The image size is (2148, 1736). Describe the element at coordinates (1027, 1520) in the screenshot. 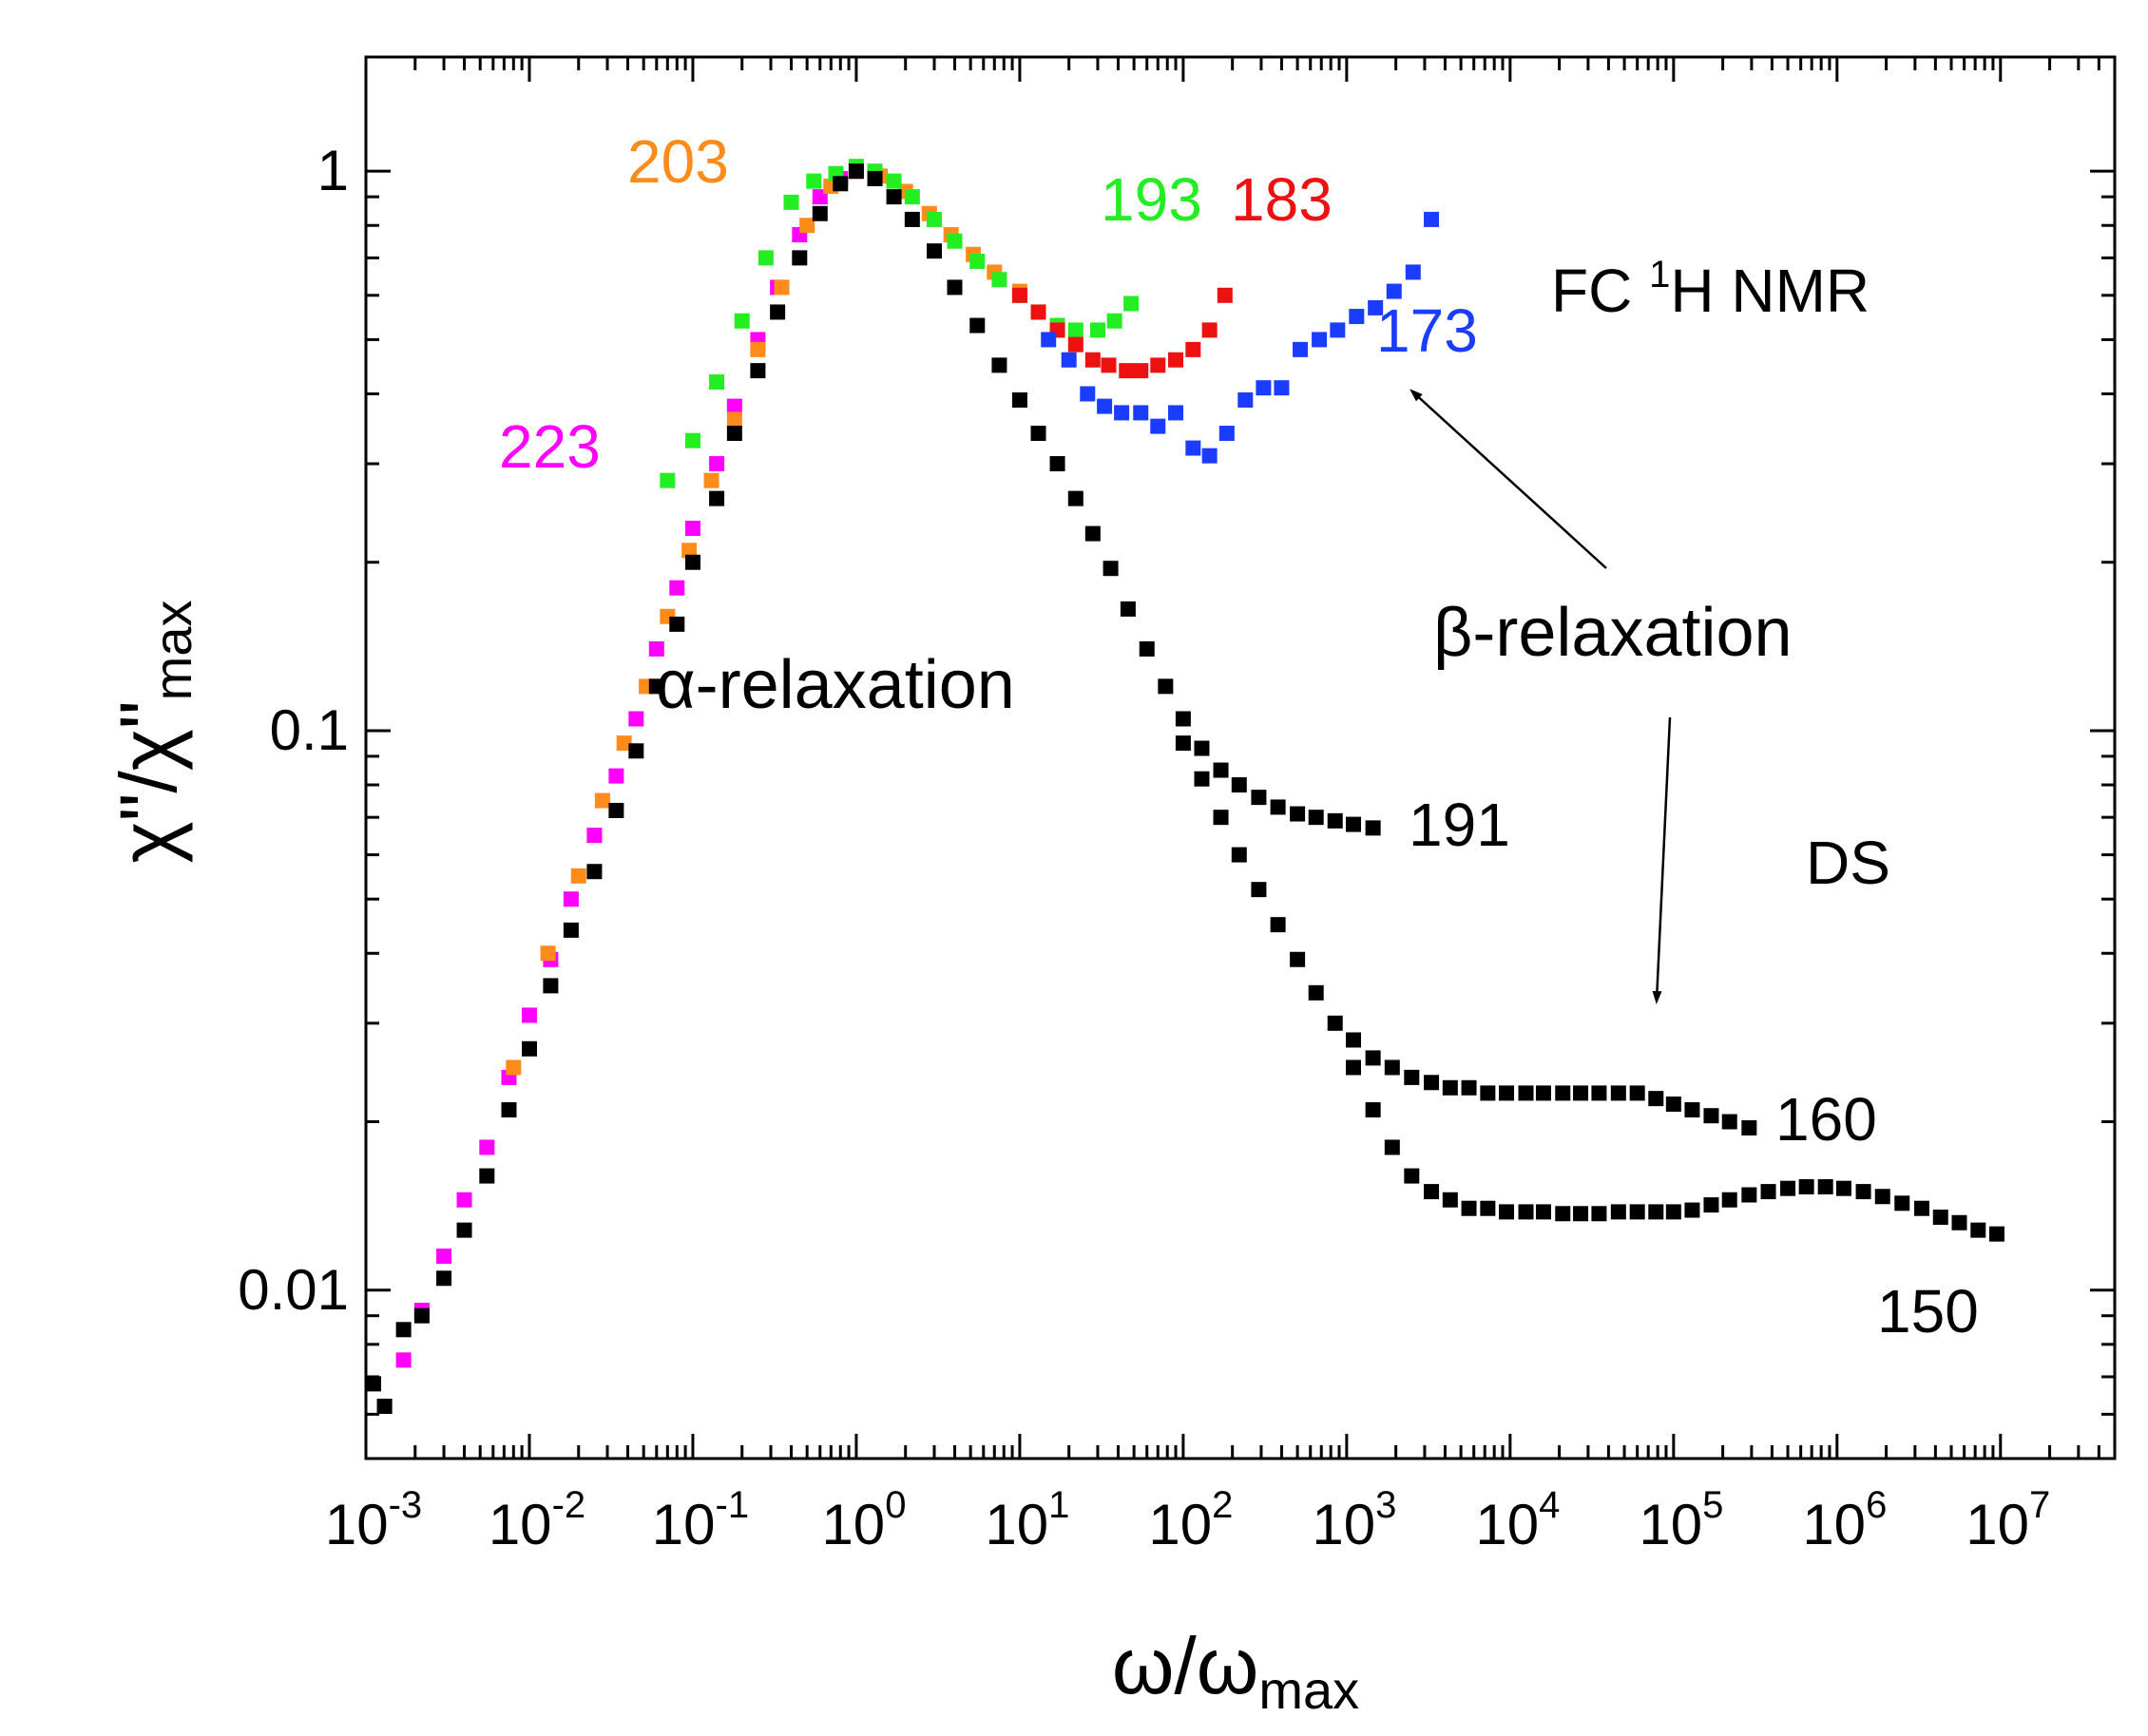

I see `x-tick-label: 10¹` at that location.